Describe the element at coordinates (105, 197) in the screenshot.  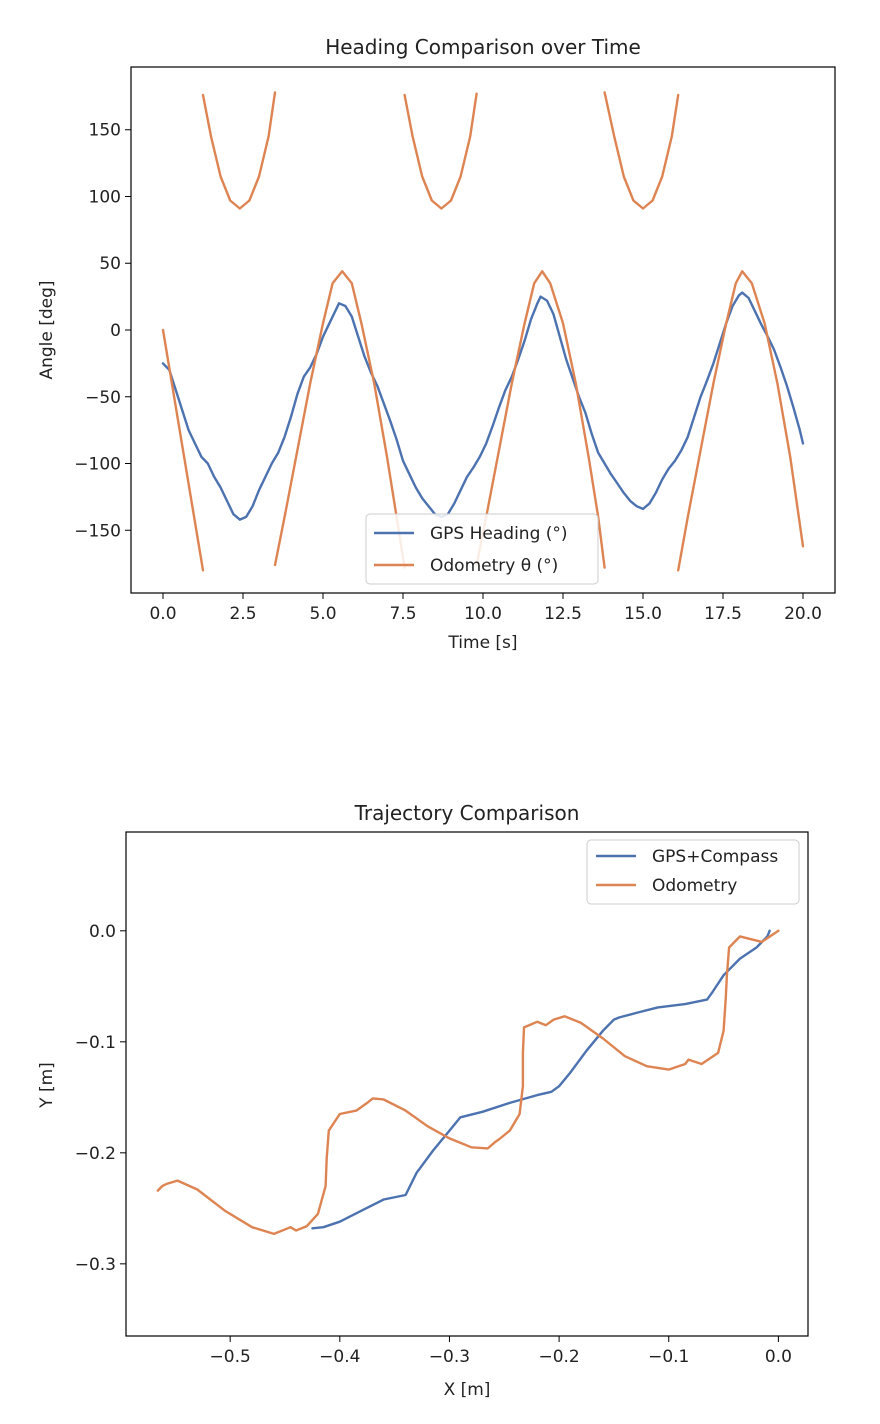
I see `y-tick-label: 100` at that location.